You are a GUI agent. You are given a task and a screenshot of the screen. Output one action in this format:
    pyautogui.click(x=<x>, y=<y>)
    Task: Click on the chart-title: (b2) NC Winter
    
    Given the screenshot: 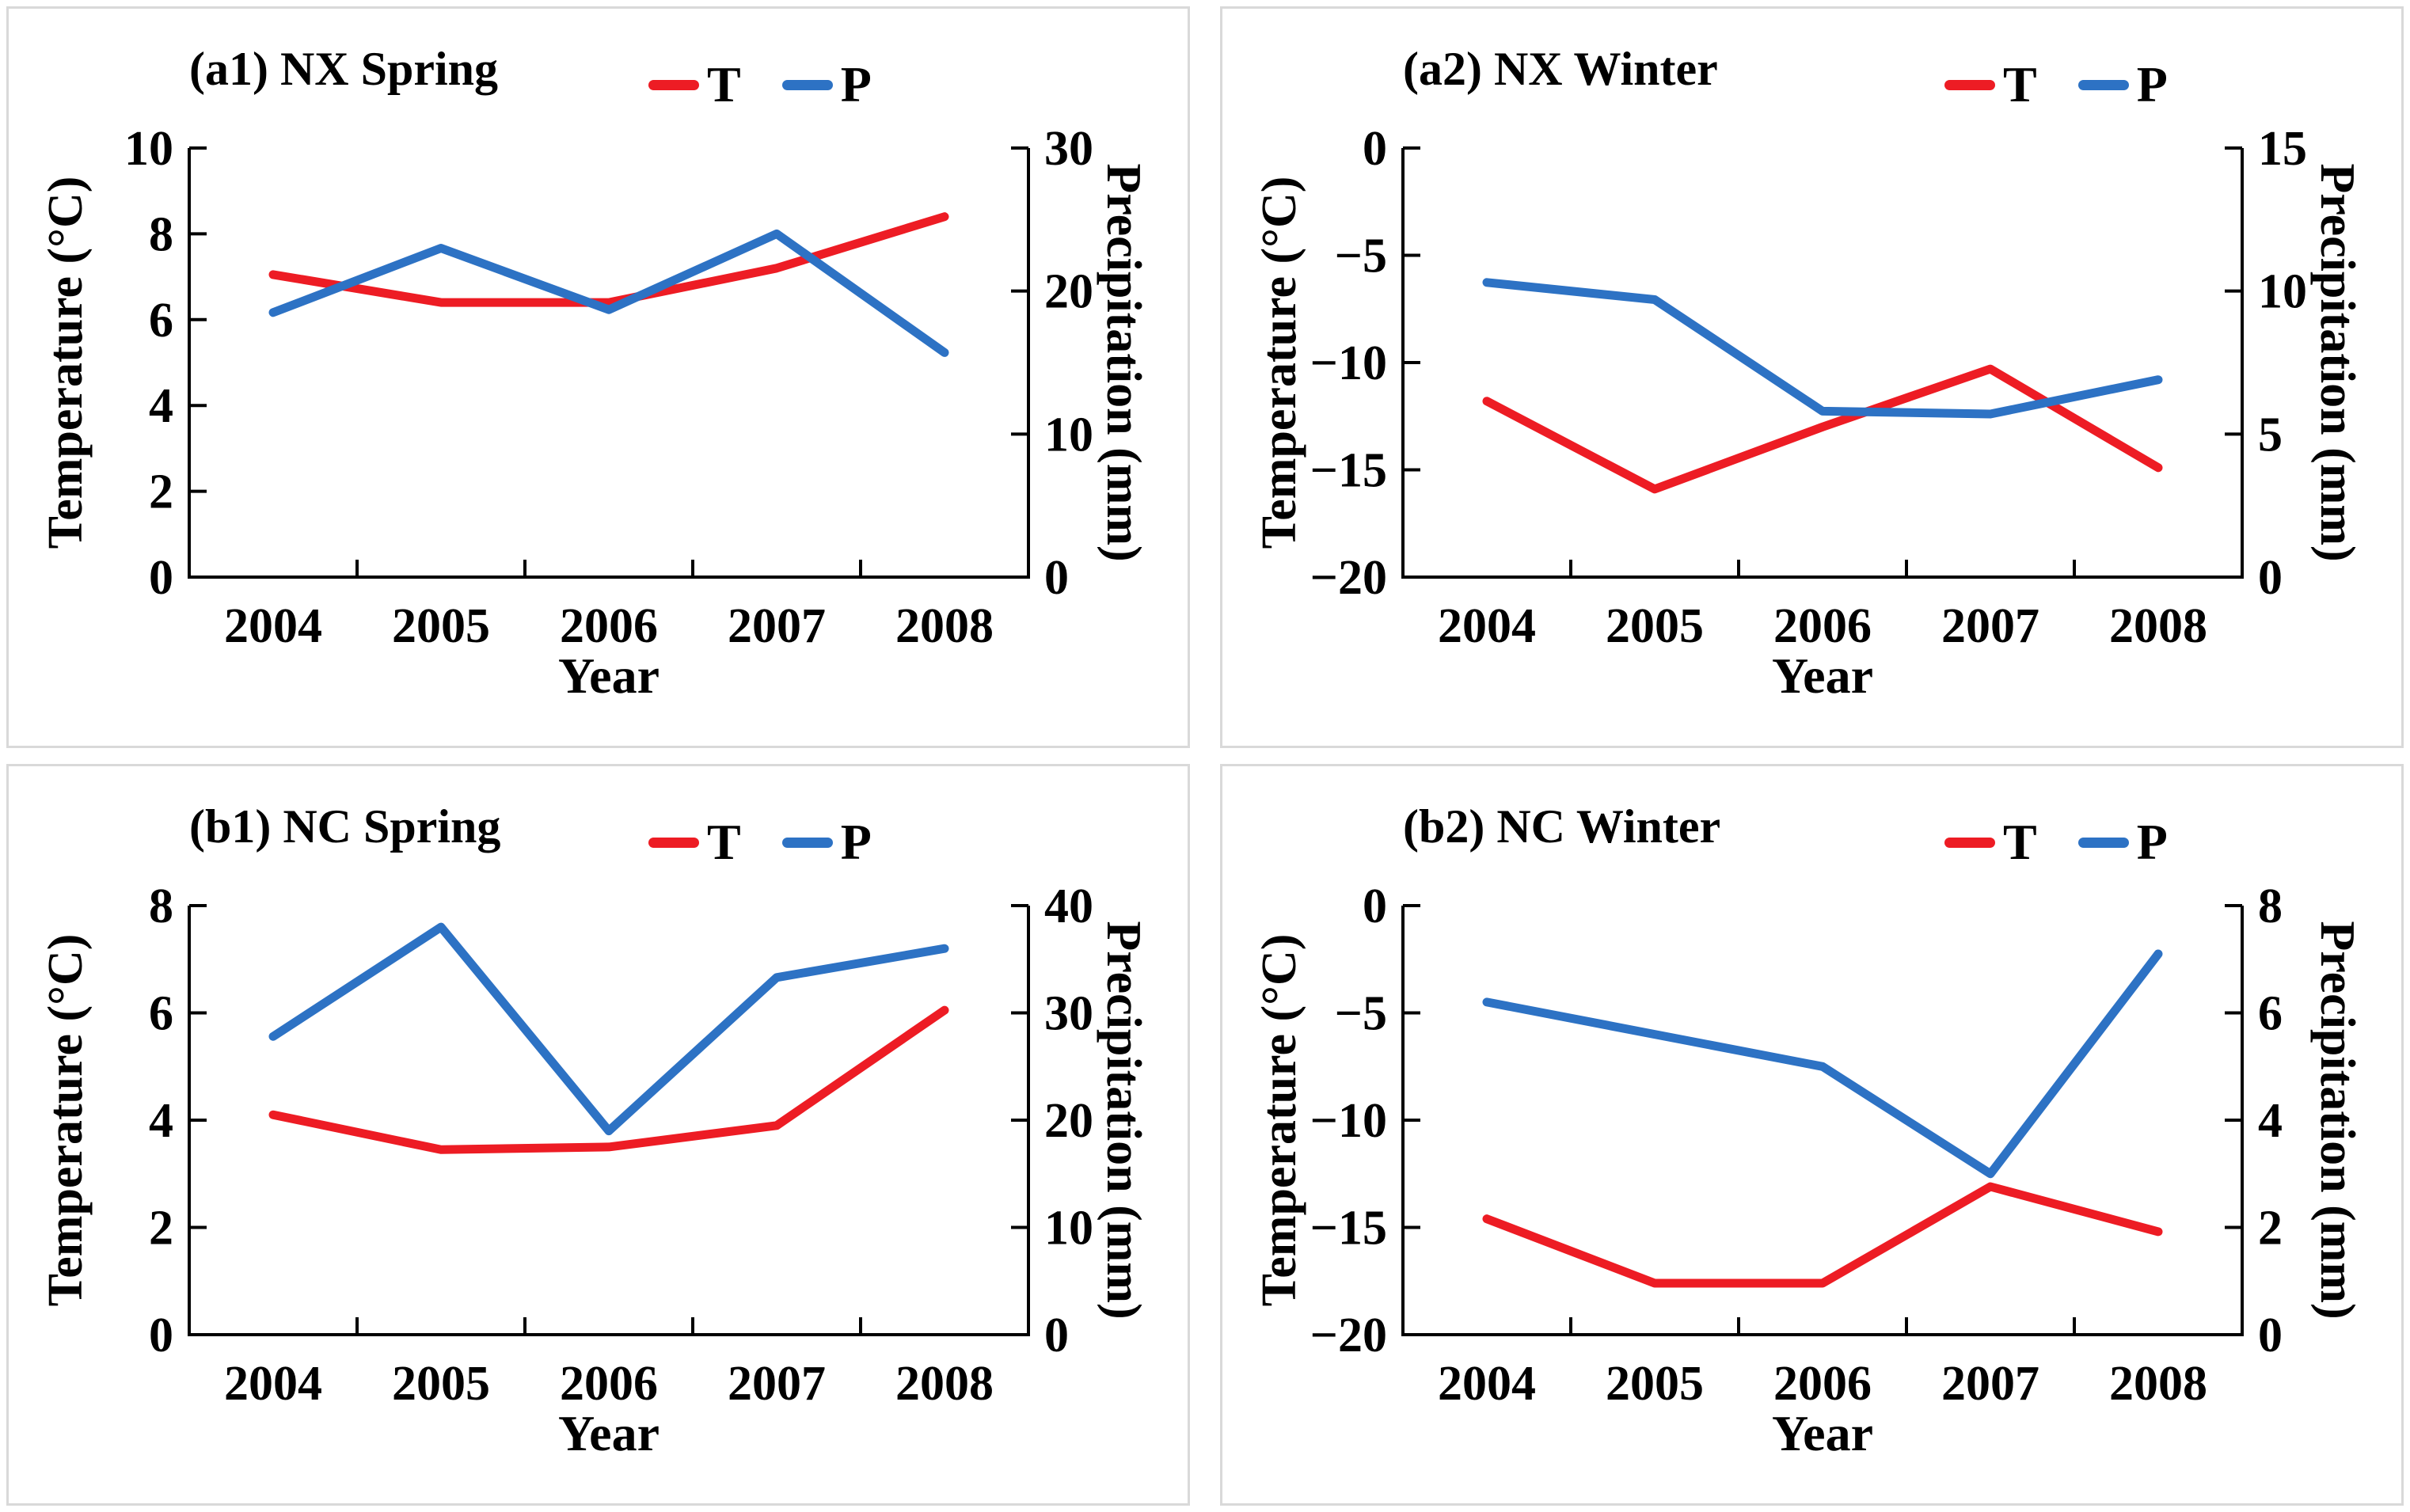 What is the action you would take?
    pyautogui.click(x=1562, y=826)
    